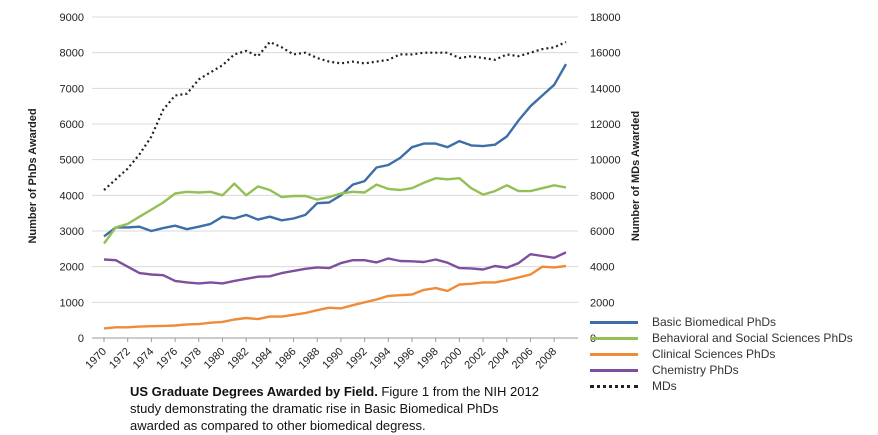 Image resolution: width=878 pixels, height=435 pixels. I want to click on x-tick-label: 2008, so click(546, 359).